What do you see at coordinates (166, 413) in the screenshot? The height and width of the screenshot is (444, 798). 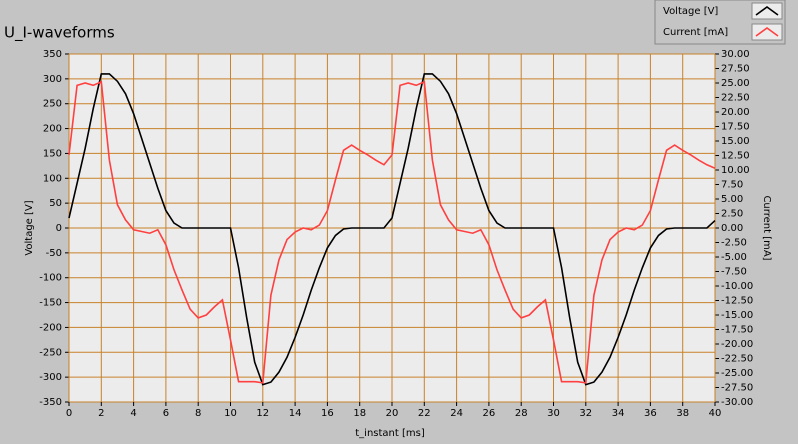 I see `x-tick-label: 6` at bounding box center [166, 413].